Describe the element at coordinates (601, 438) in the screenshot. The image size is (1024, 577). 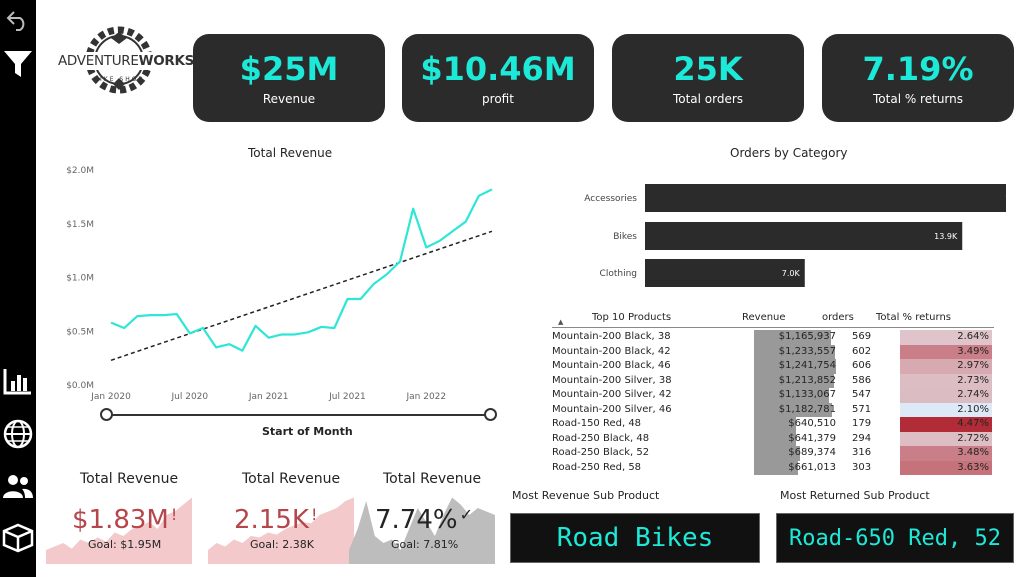
I see `cell-product: Road-250 Black, 48` at that location.